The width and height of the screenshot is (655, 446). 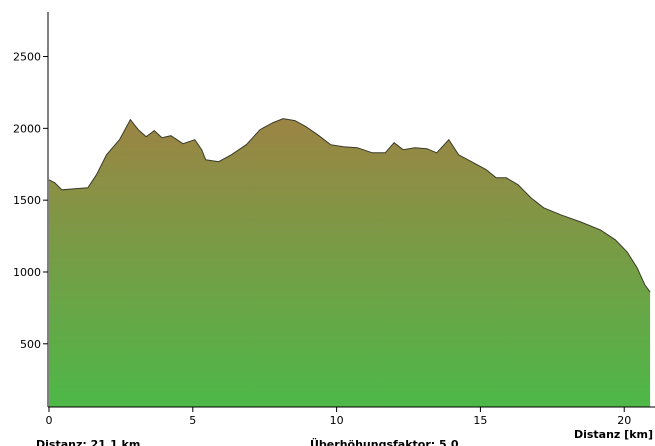 I want to click on y-tick-label: 2500, so click(x=27, y=57).